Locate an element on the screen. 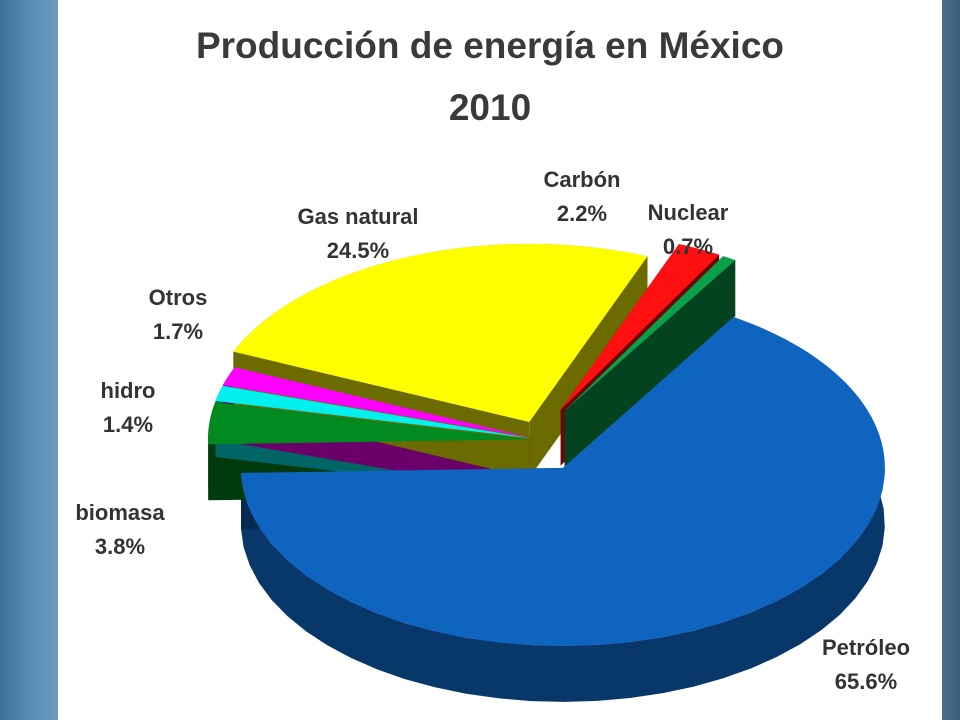  pie-slice-hidro is located at coordinates (373, 412).